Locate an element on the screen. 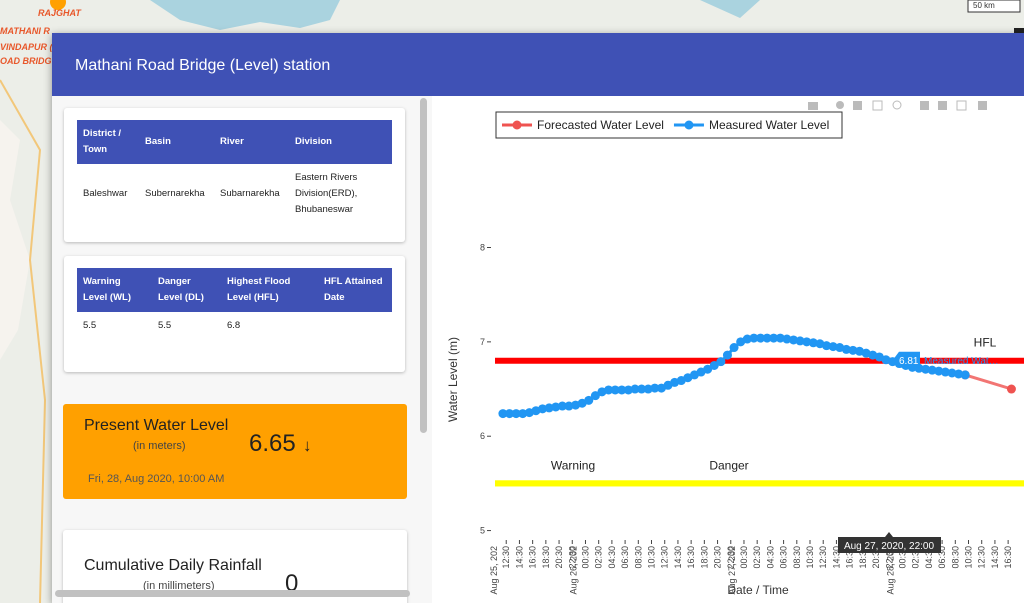  x-axis-title: Date / Time is located at coordinates (758, 590).